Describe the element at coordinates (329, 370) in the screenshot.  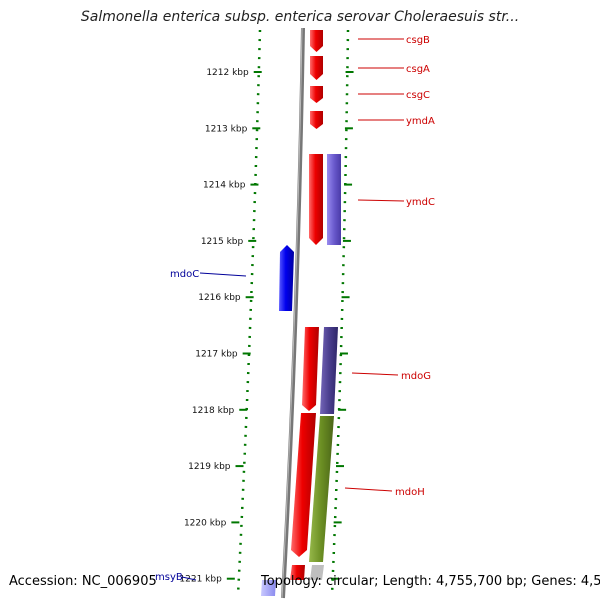
I see `gene-mdoG-cog` at that location.